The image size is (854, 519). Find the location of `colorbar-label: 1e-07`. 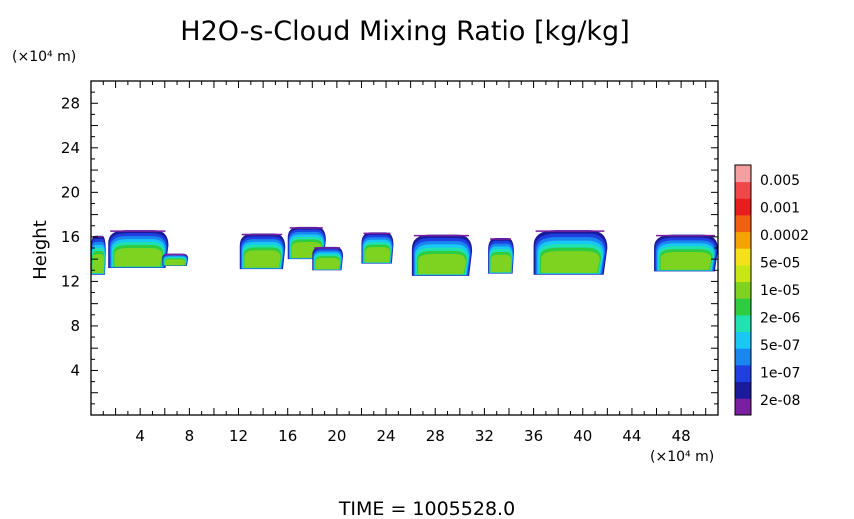

colorbar-label: 1e-07 is located at coordinates (780, 374).